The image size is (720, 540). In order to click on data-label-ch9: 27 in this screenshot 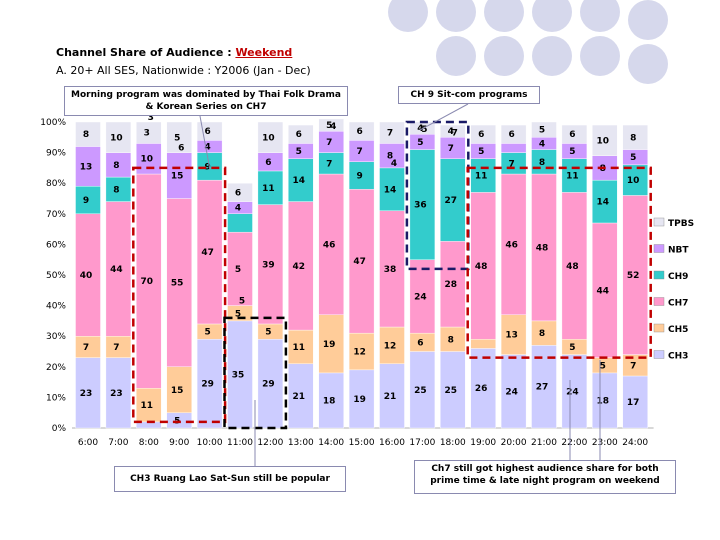, I will do `click(451, 201)`.